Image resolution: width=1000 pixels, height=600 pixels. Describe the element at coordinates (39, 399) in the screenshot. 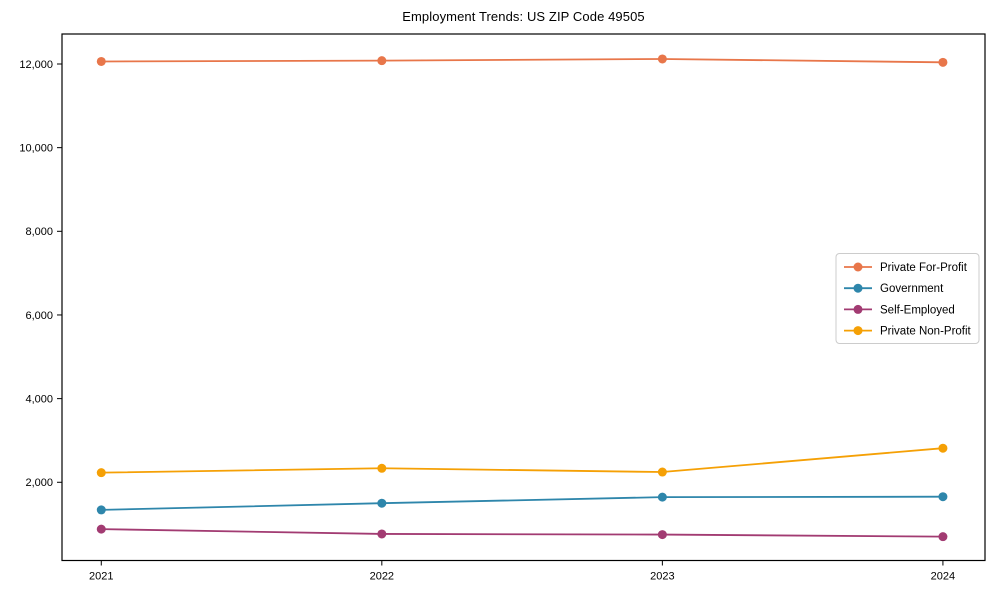

I see `y-axis-tick-label: 4,000` at that location.